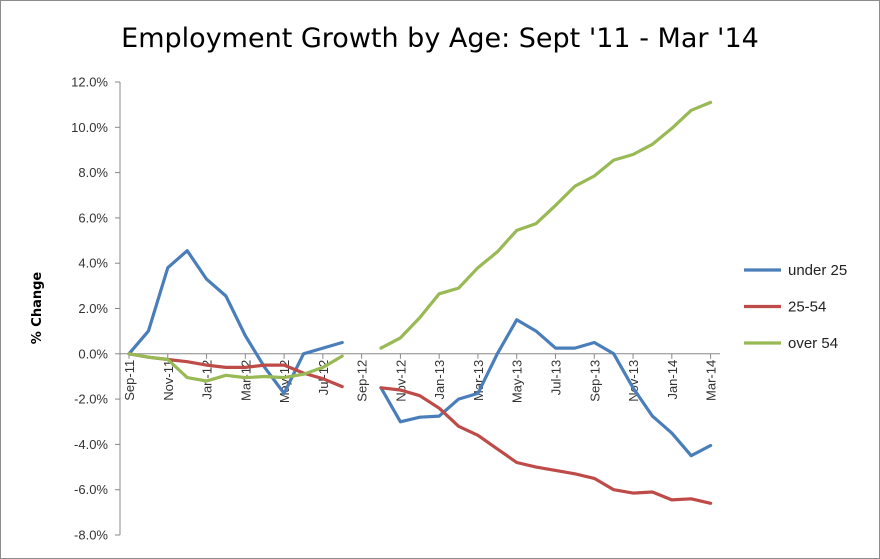 Image resolution: width=880 pixels, height=559 pixels. Describe the element at coordinates (91, 444) in the screenshot. I see `y-tick-label: -4.0%` at that location.